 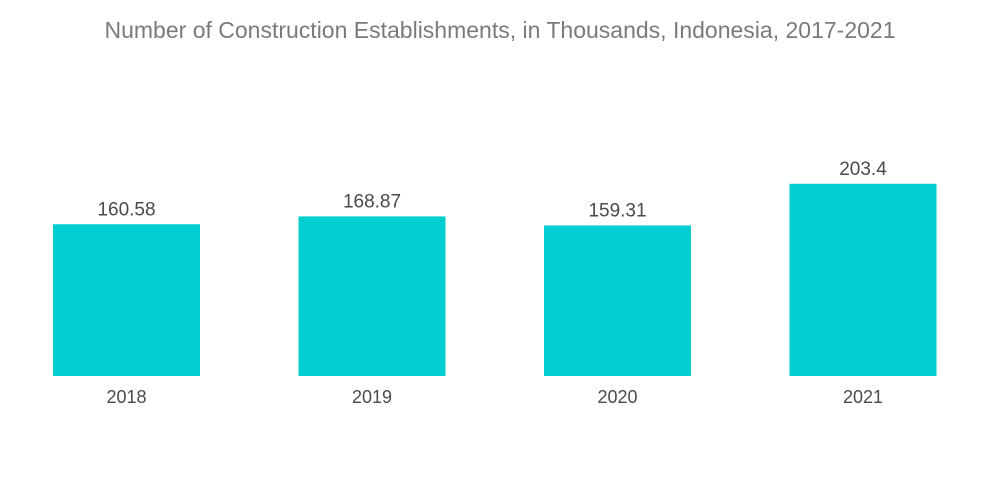 What do you see at coordinates (863, 397) in the screenshot?
I see `x-tick-label-2021: 2021` at bounding box center [863, 397].